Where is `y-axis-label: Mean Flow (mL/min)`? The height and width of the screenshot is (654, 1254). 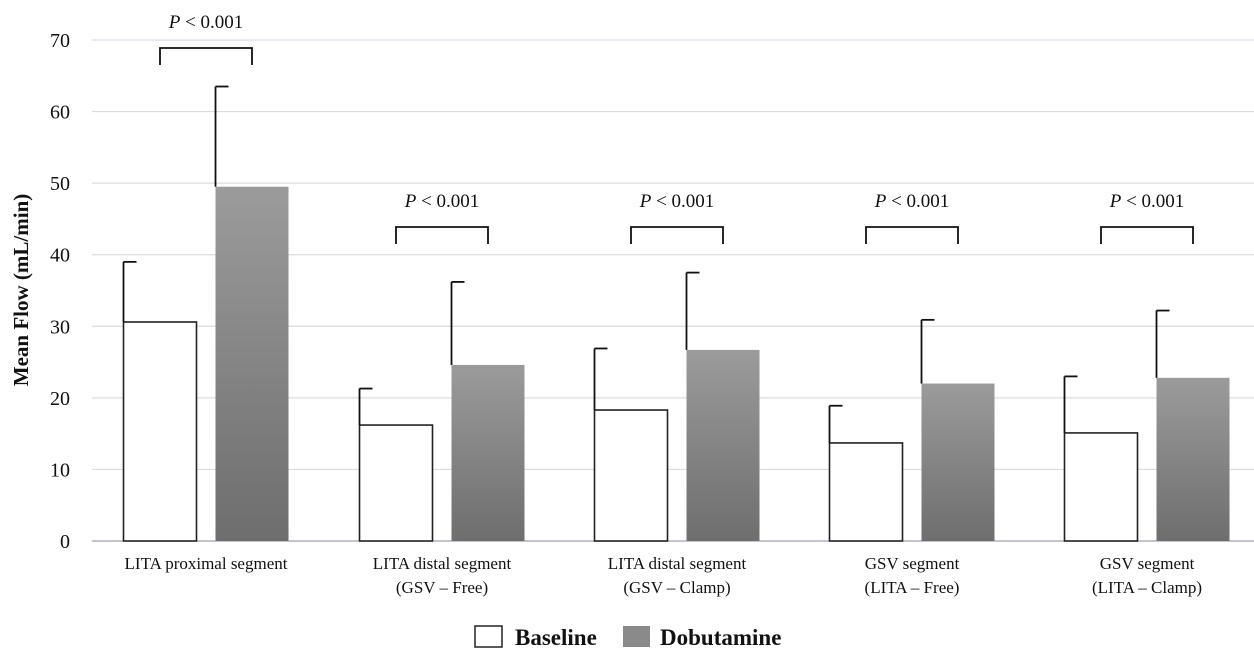
y-axis-label: Mean Flow (mL/min) is located at coordinates (21, 290).